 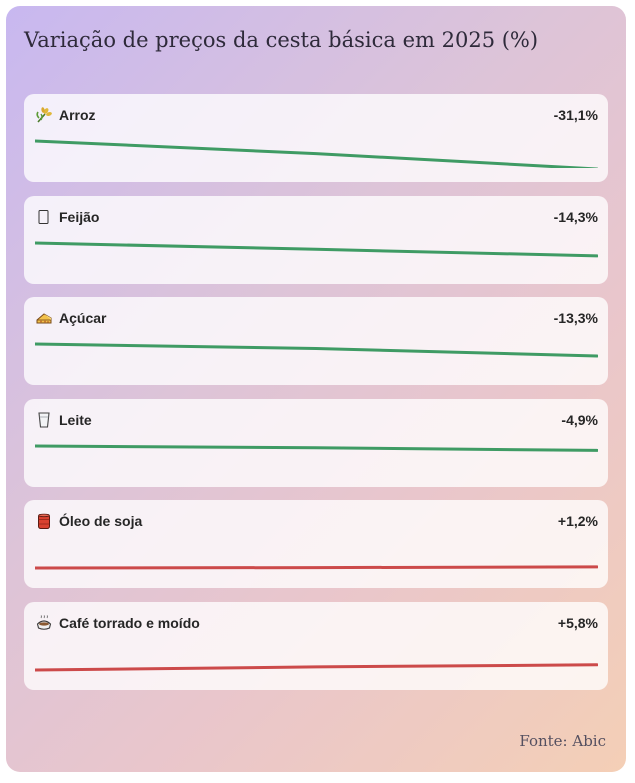 I want to click on series-label: Feijão, so click(x=67, y=217).